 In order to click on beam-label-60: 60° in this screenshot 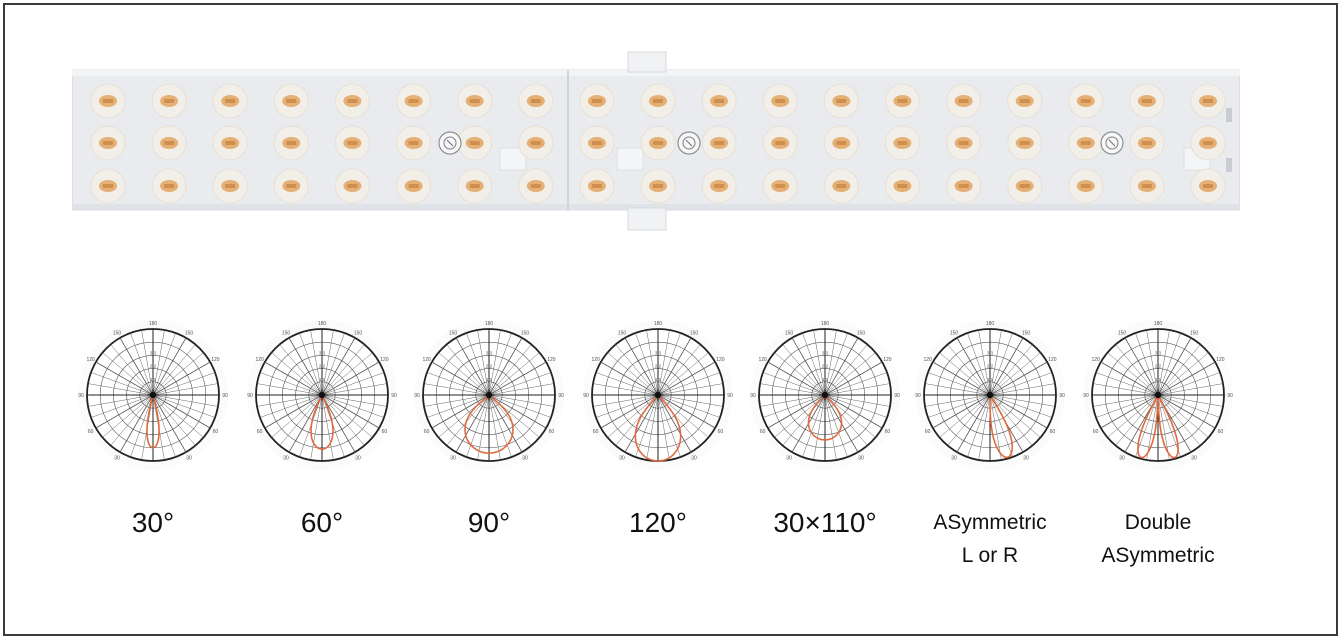, I will do `click(322, 522)`.